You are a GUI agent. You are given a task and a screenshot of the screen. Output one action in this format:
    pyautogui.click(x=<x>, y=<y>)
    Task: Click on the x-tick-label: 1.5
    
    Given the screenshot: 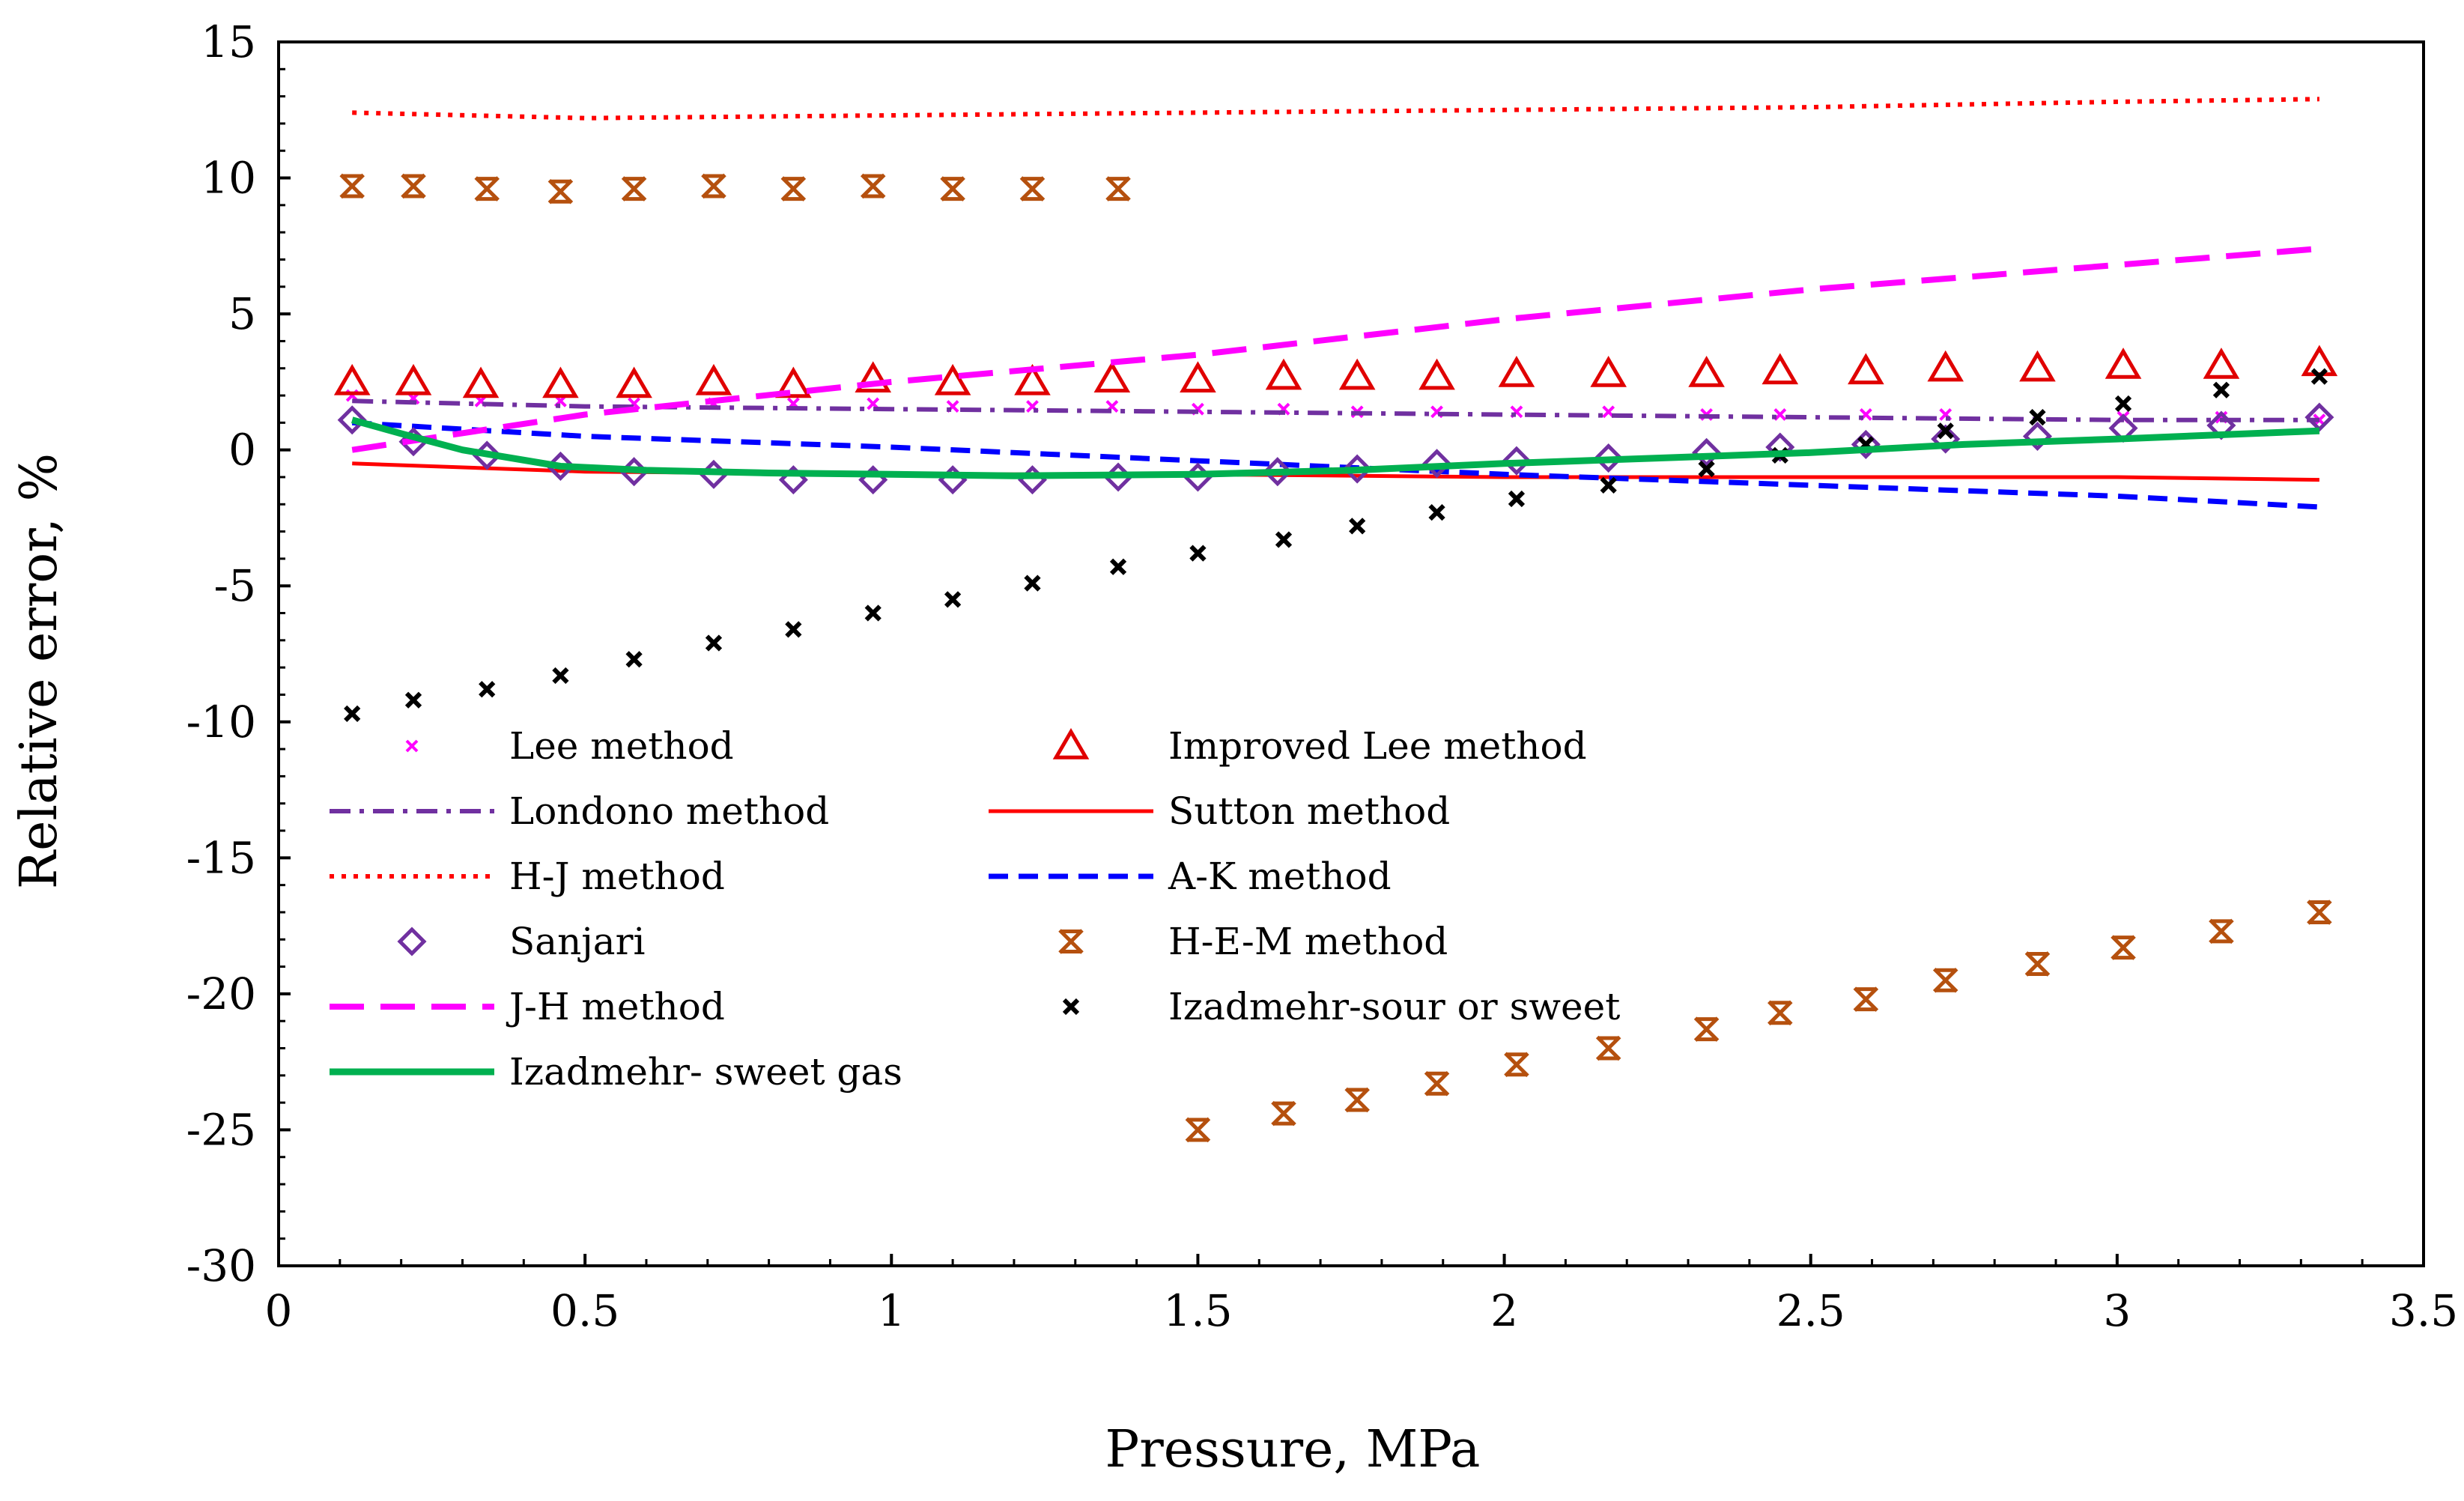 What is the action you would take?
    pyautogui.click(x=1197, y=1310)
    